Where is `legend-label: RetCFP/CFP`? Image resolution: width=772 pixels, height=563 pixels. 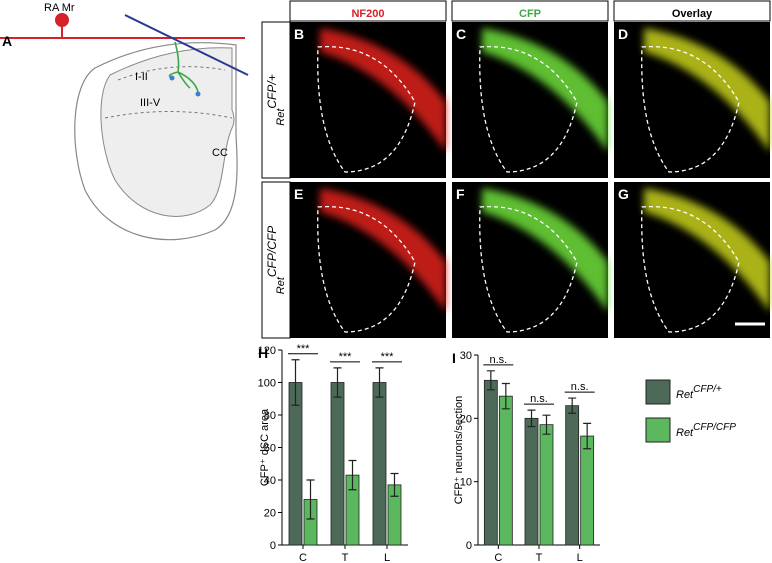 legend-label: RetCFP/CFP is located at coordinates (706, 430).